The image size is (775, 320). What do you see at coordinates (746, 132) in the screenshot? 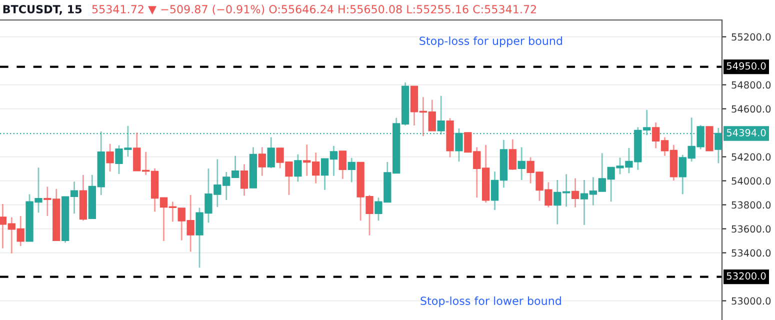
I see `ref-line-label: 54394.0` at bounding box center [746, 132].